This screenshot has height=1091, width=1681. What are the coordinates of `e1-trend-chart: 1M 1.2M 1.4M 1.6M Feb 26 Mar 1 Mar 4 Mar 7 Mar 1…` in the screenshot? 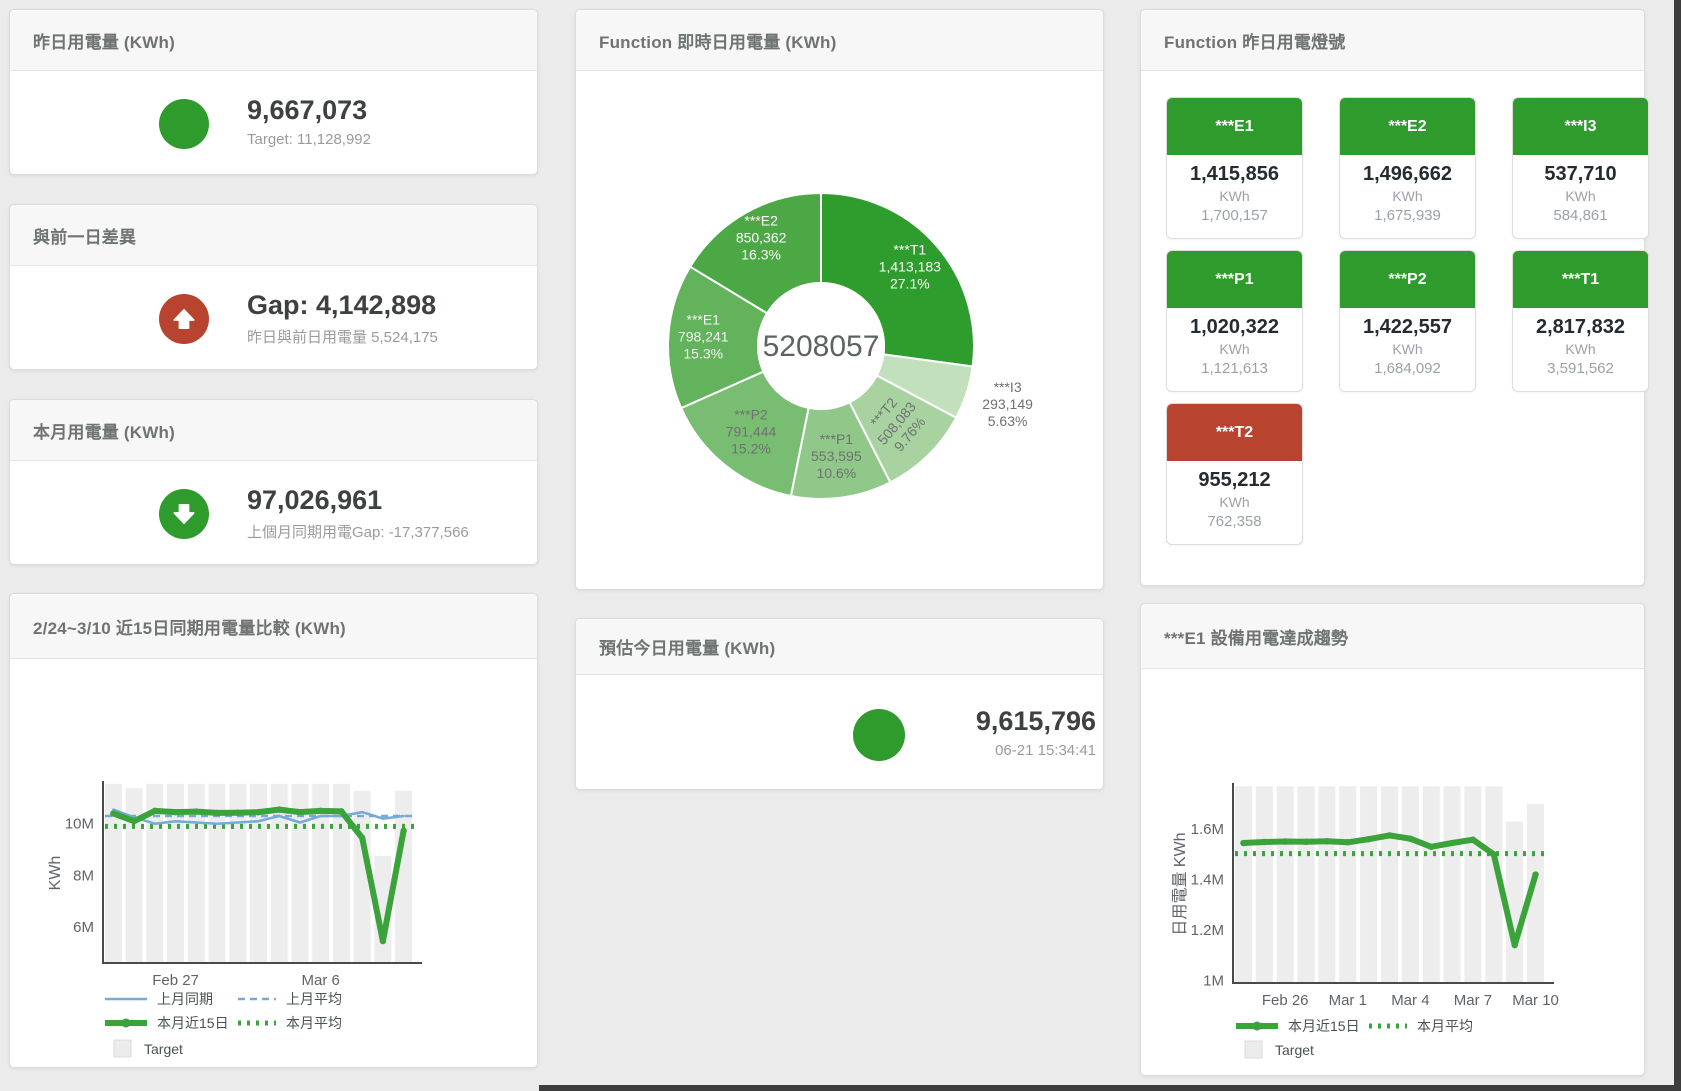 It's located at (1365, 921).